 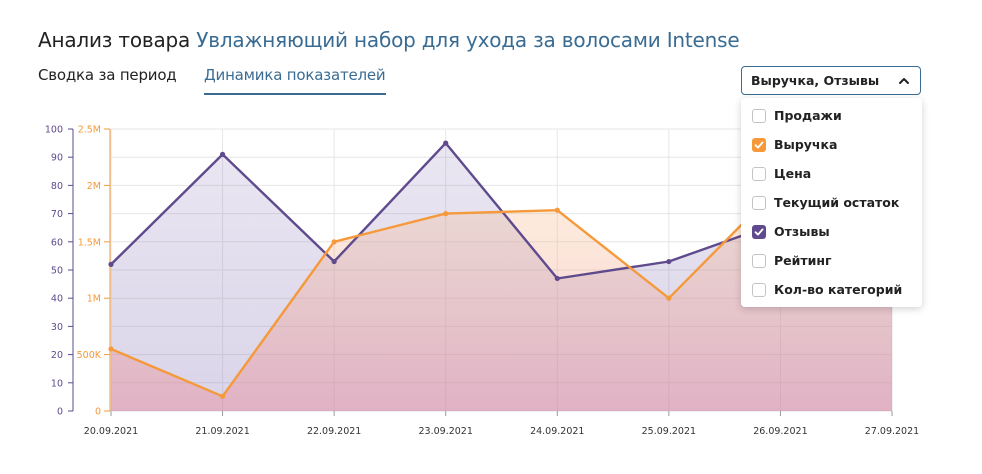 What do you see at coordinates (89, 355) in the screenshot?
I see `y-right-tick-label: 500K` at bounding box center [89, 355].